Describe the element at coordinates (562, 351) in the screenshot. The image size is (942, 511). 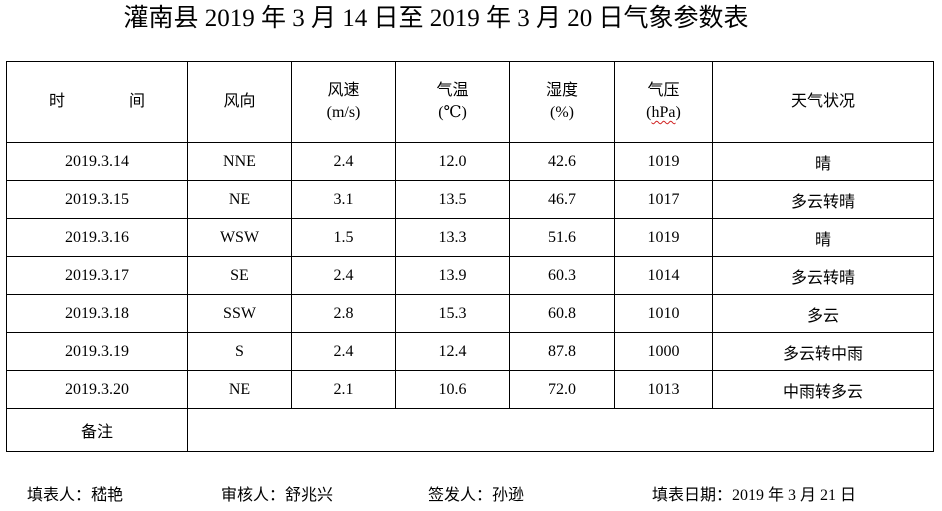
I see `cell-humidity: 87.8` at that location.